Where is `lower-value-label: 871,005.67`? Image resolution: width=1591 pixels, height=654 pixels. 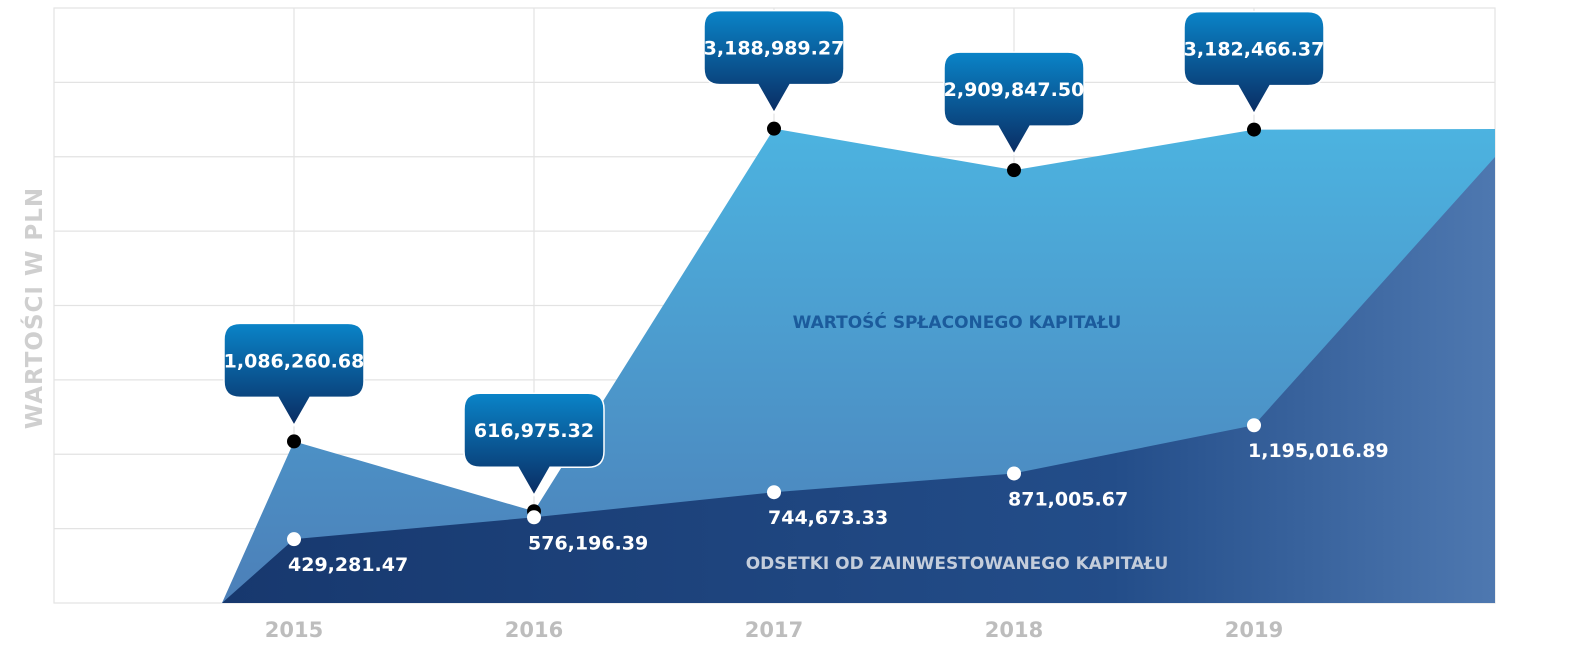 lower-value-label: 871,005.67 is located at coordinates (1068, 499).